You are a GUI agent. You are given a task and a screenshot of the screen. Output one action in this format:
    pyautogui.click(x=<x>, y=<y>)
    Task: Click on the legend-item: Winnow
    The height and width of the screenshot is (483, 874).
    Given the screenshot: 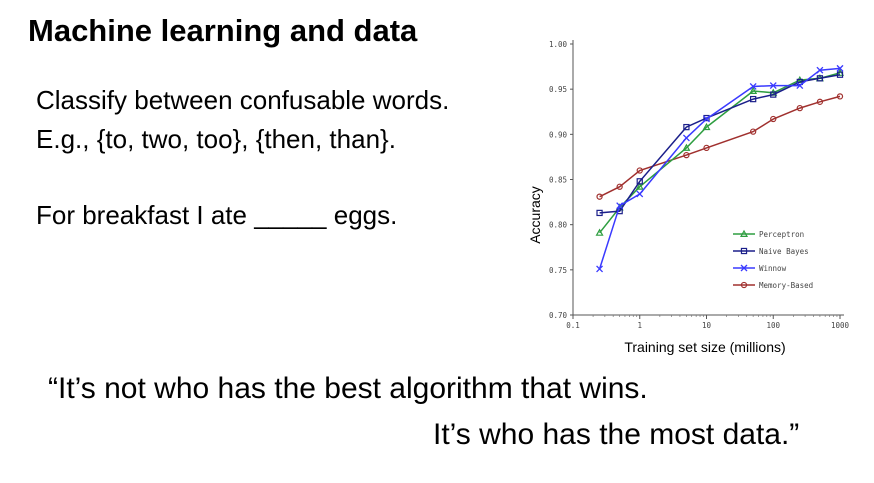 What is the action you would take?
    pyautogui.click(x=760, y=268)
    